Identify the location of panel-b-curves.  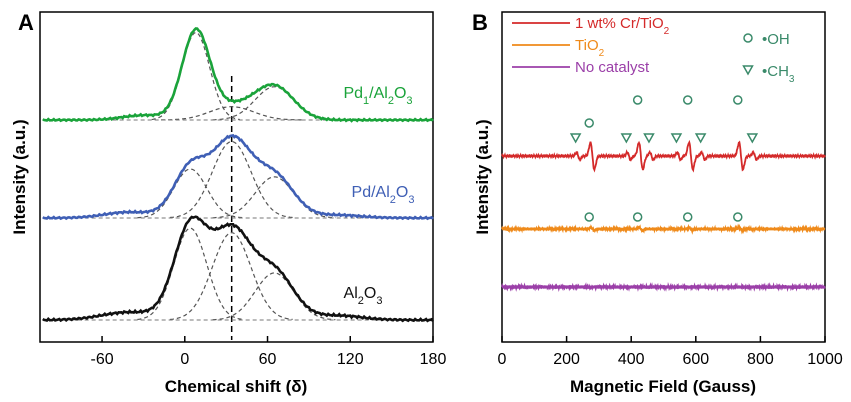
(663, 215).